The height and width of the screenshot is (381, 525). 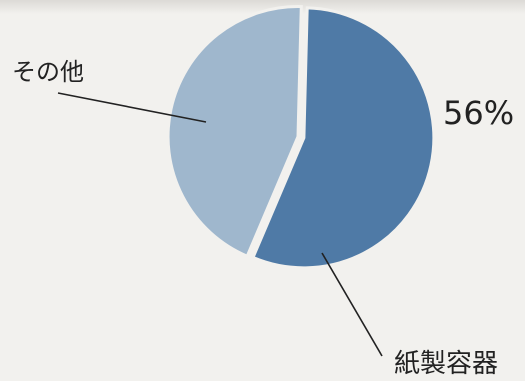 I want to click on scan-top-band, so click(x=262, y=7).